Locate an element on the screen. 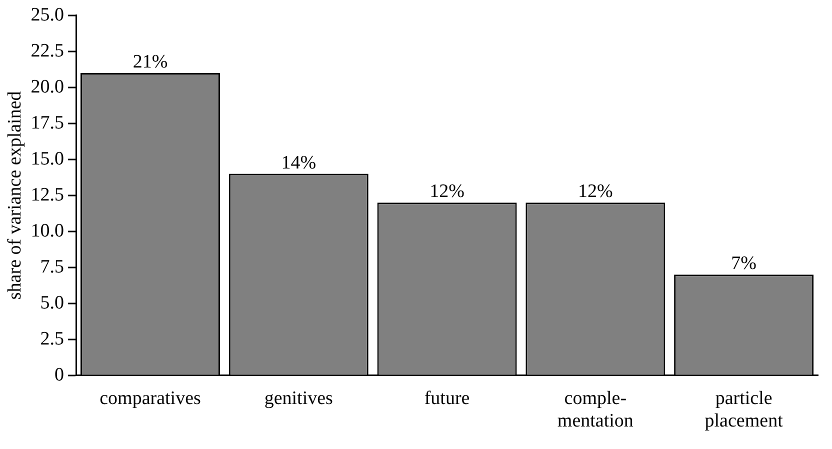  x-tick-label: comparatives is located at coordinates (150, 398).